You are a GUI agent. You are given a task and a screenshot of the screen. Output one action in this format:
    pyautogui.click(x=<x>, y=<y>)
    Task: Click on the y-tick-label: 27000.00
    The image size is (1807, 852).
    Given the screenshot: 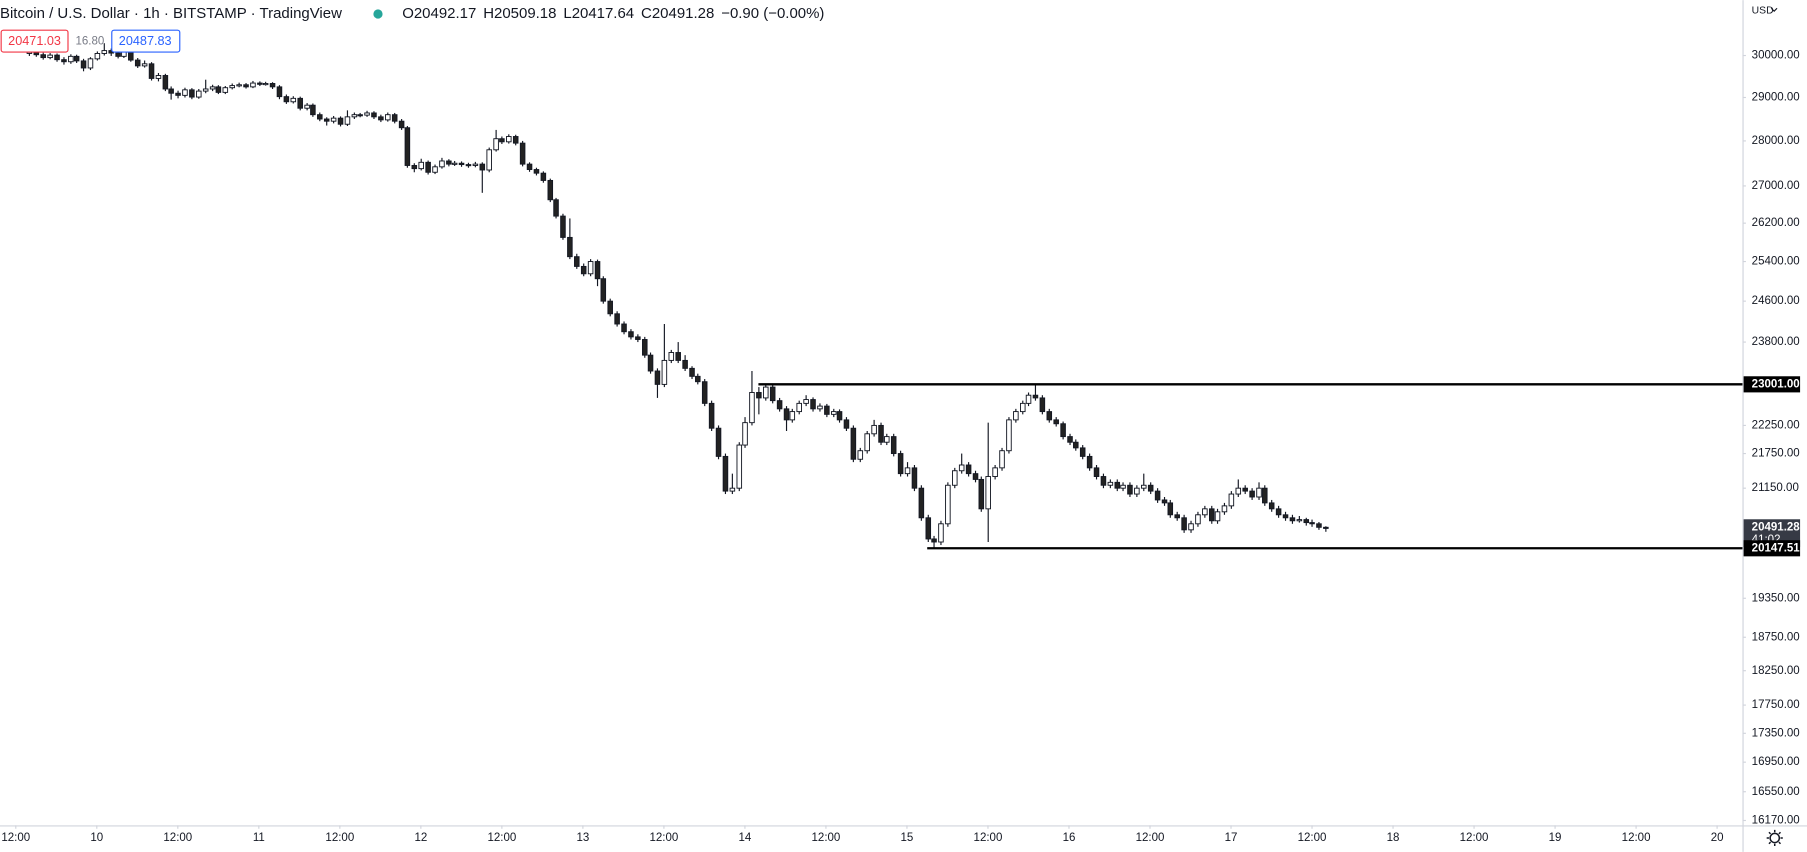 What is the action you would take?
    pyautogui.click(x=1776, y=186)
    